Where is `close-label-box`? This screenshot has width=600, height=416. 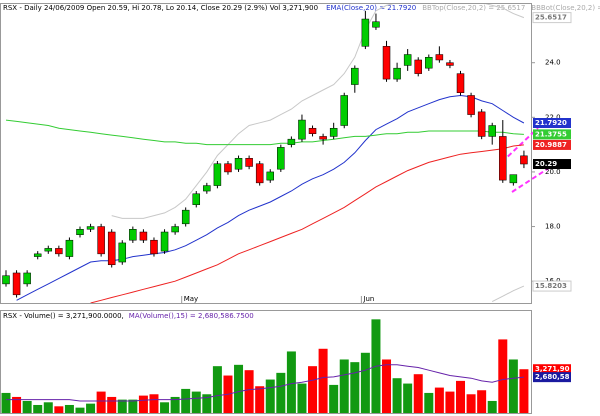 close-label-box is located at coordinates (552, 164).